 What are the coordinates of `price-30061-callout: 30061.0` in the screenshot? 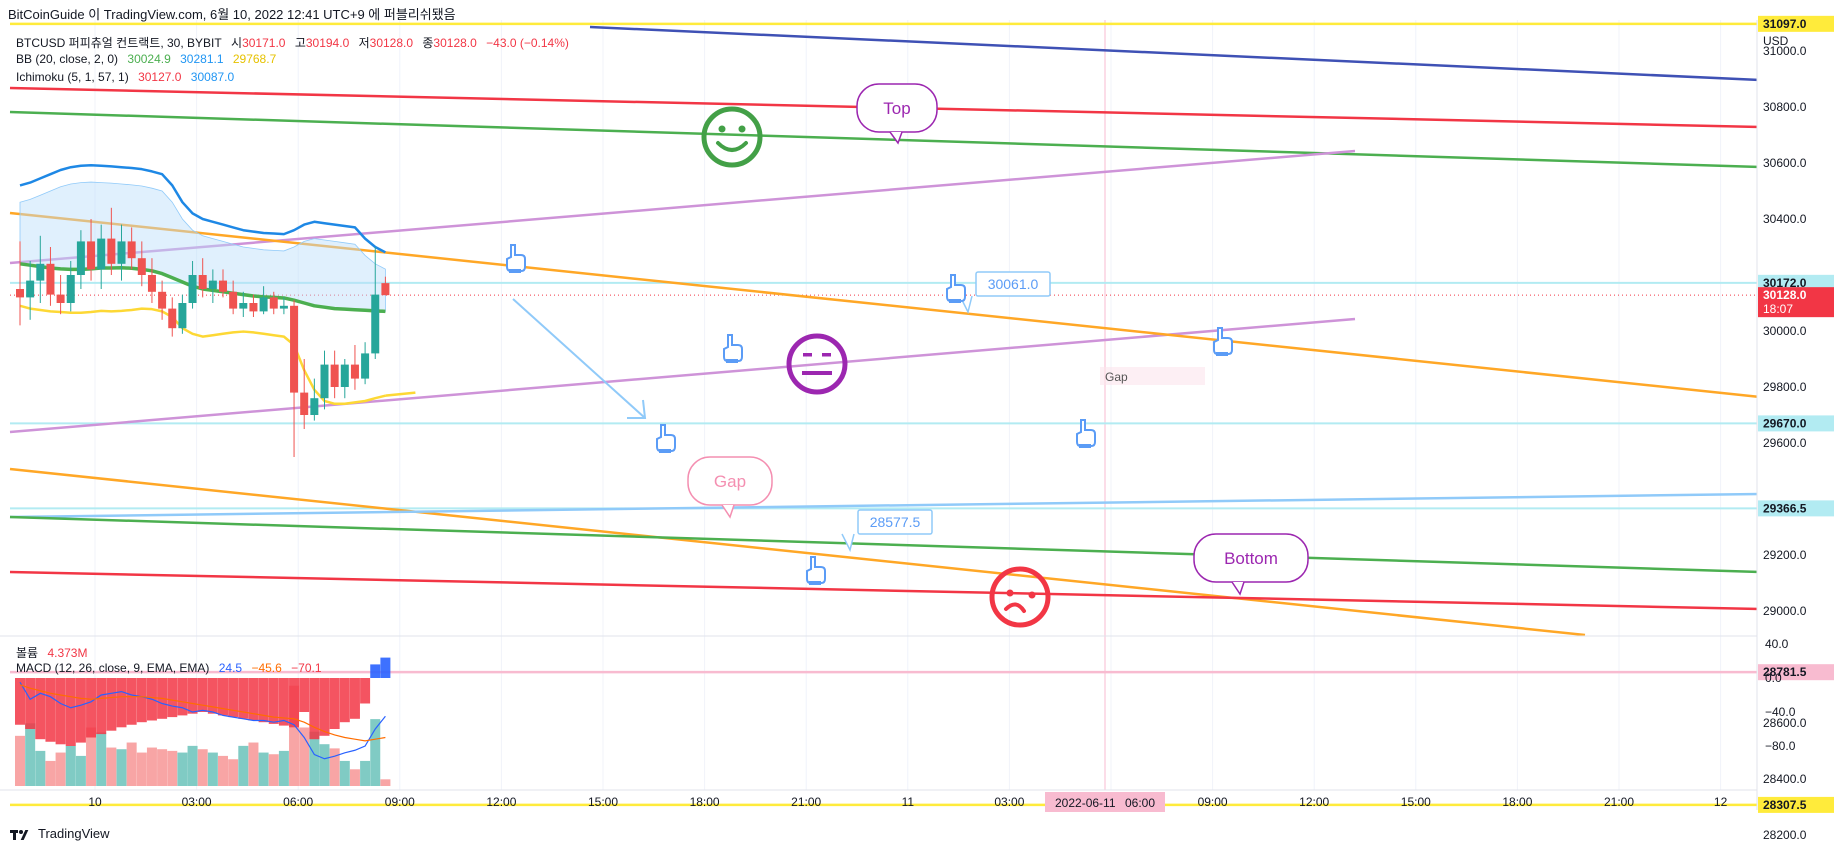 It's located at (1005, 293).